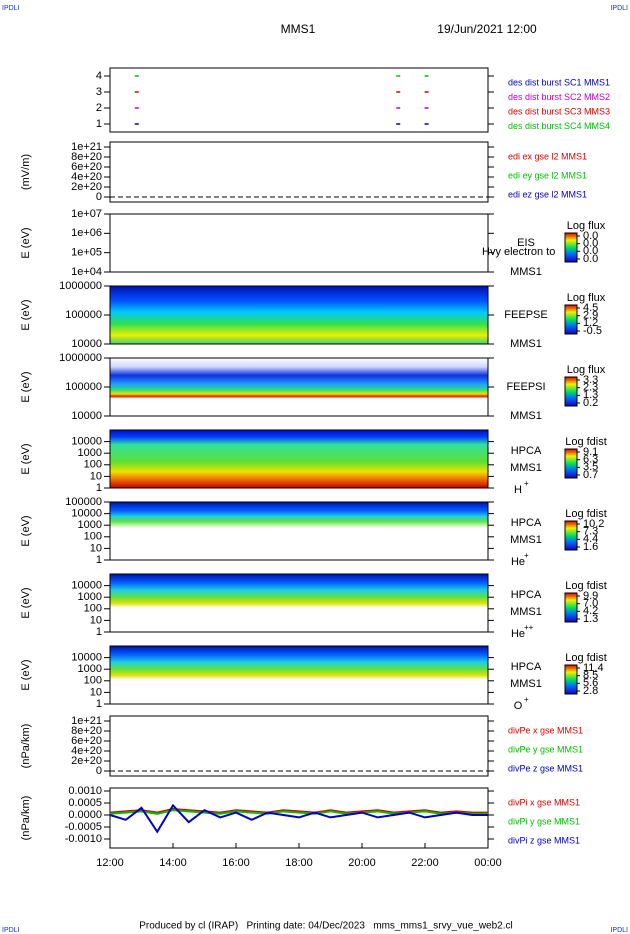  Describe the element at coordinates (425, 863) in the screenshot. I see `x-tick-label: 22:00` at that location.